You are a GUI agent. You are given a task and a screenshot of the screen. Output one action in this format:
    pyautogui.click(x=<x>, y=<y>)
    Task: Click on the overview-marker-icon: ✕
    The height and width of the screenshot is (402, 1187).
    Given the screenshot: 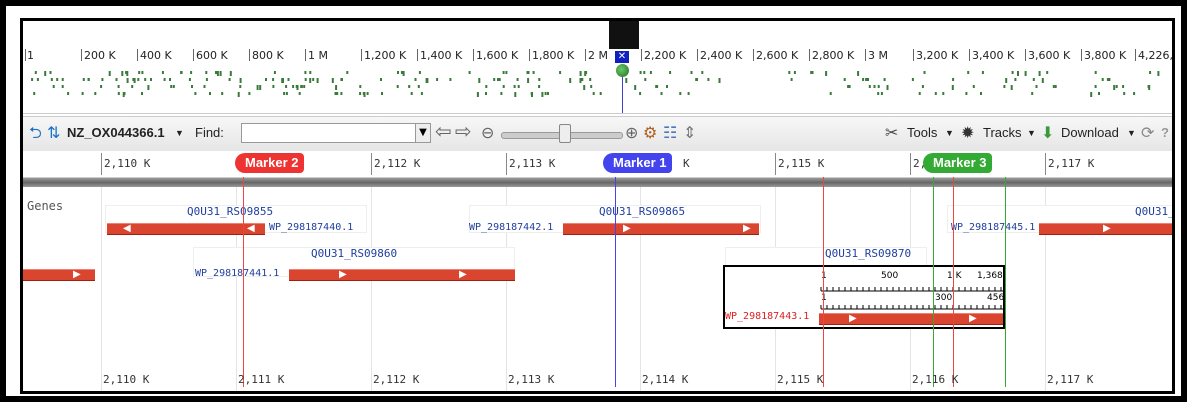 What is the action you would take?
    pyautogui.click(x=622, y=57)
    